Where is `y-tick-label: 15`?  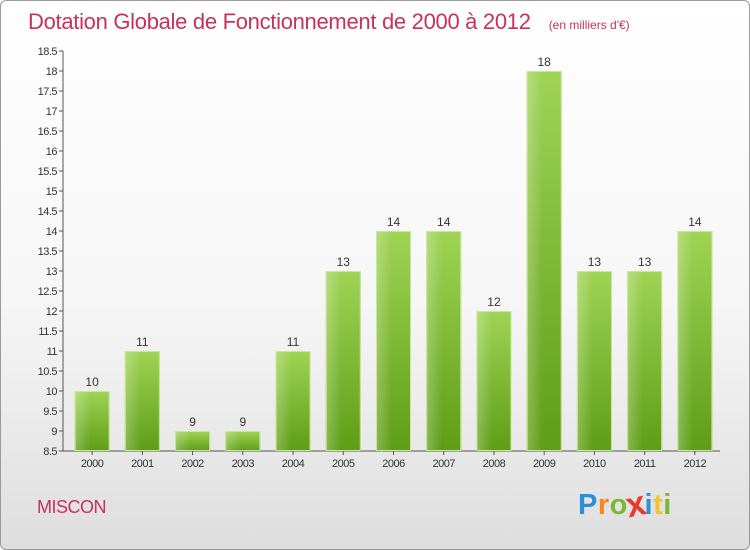 y-tick-label: 15 is located at coordinates (52, 192).